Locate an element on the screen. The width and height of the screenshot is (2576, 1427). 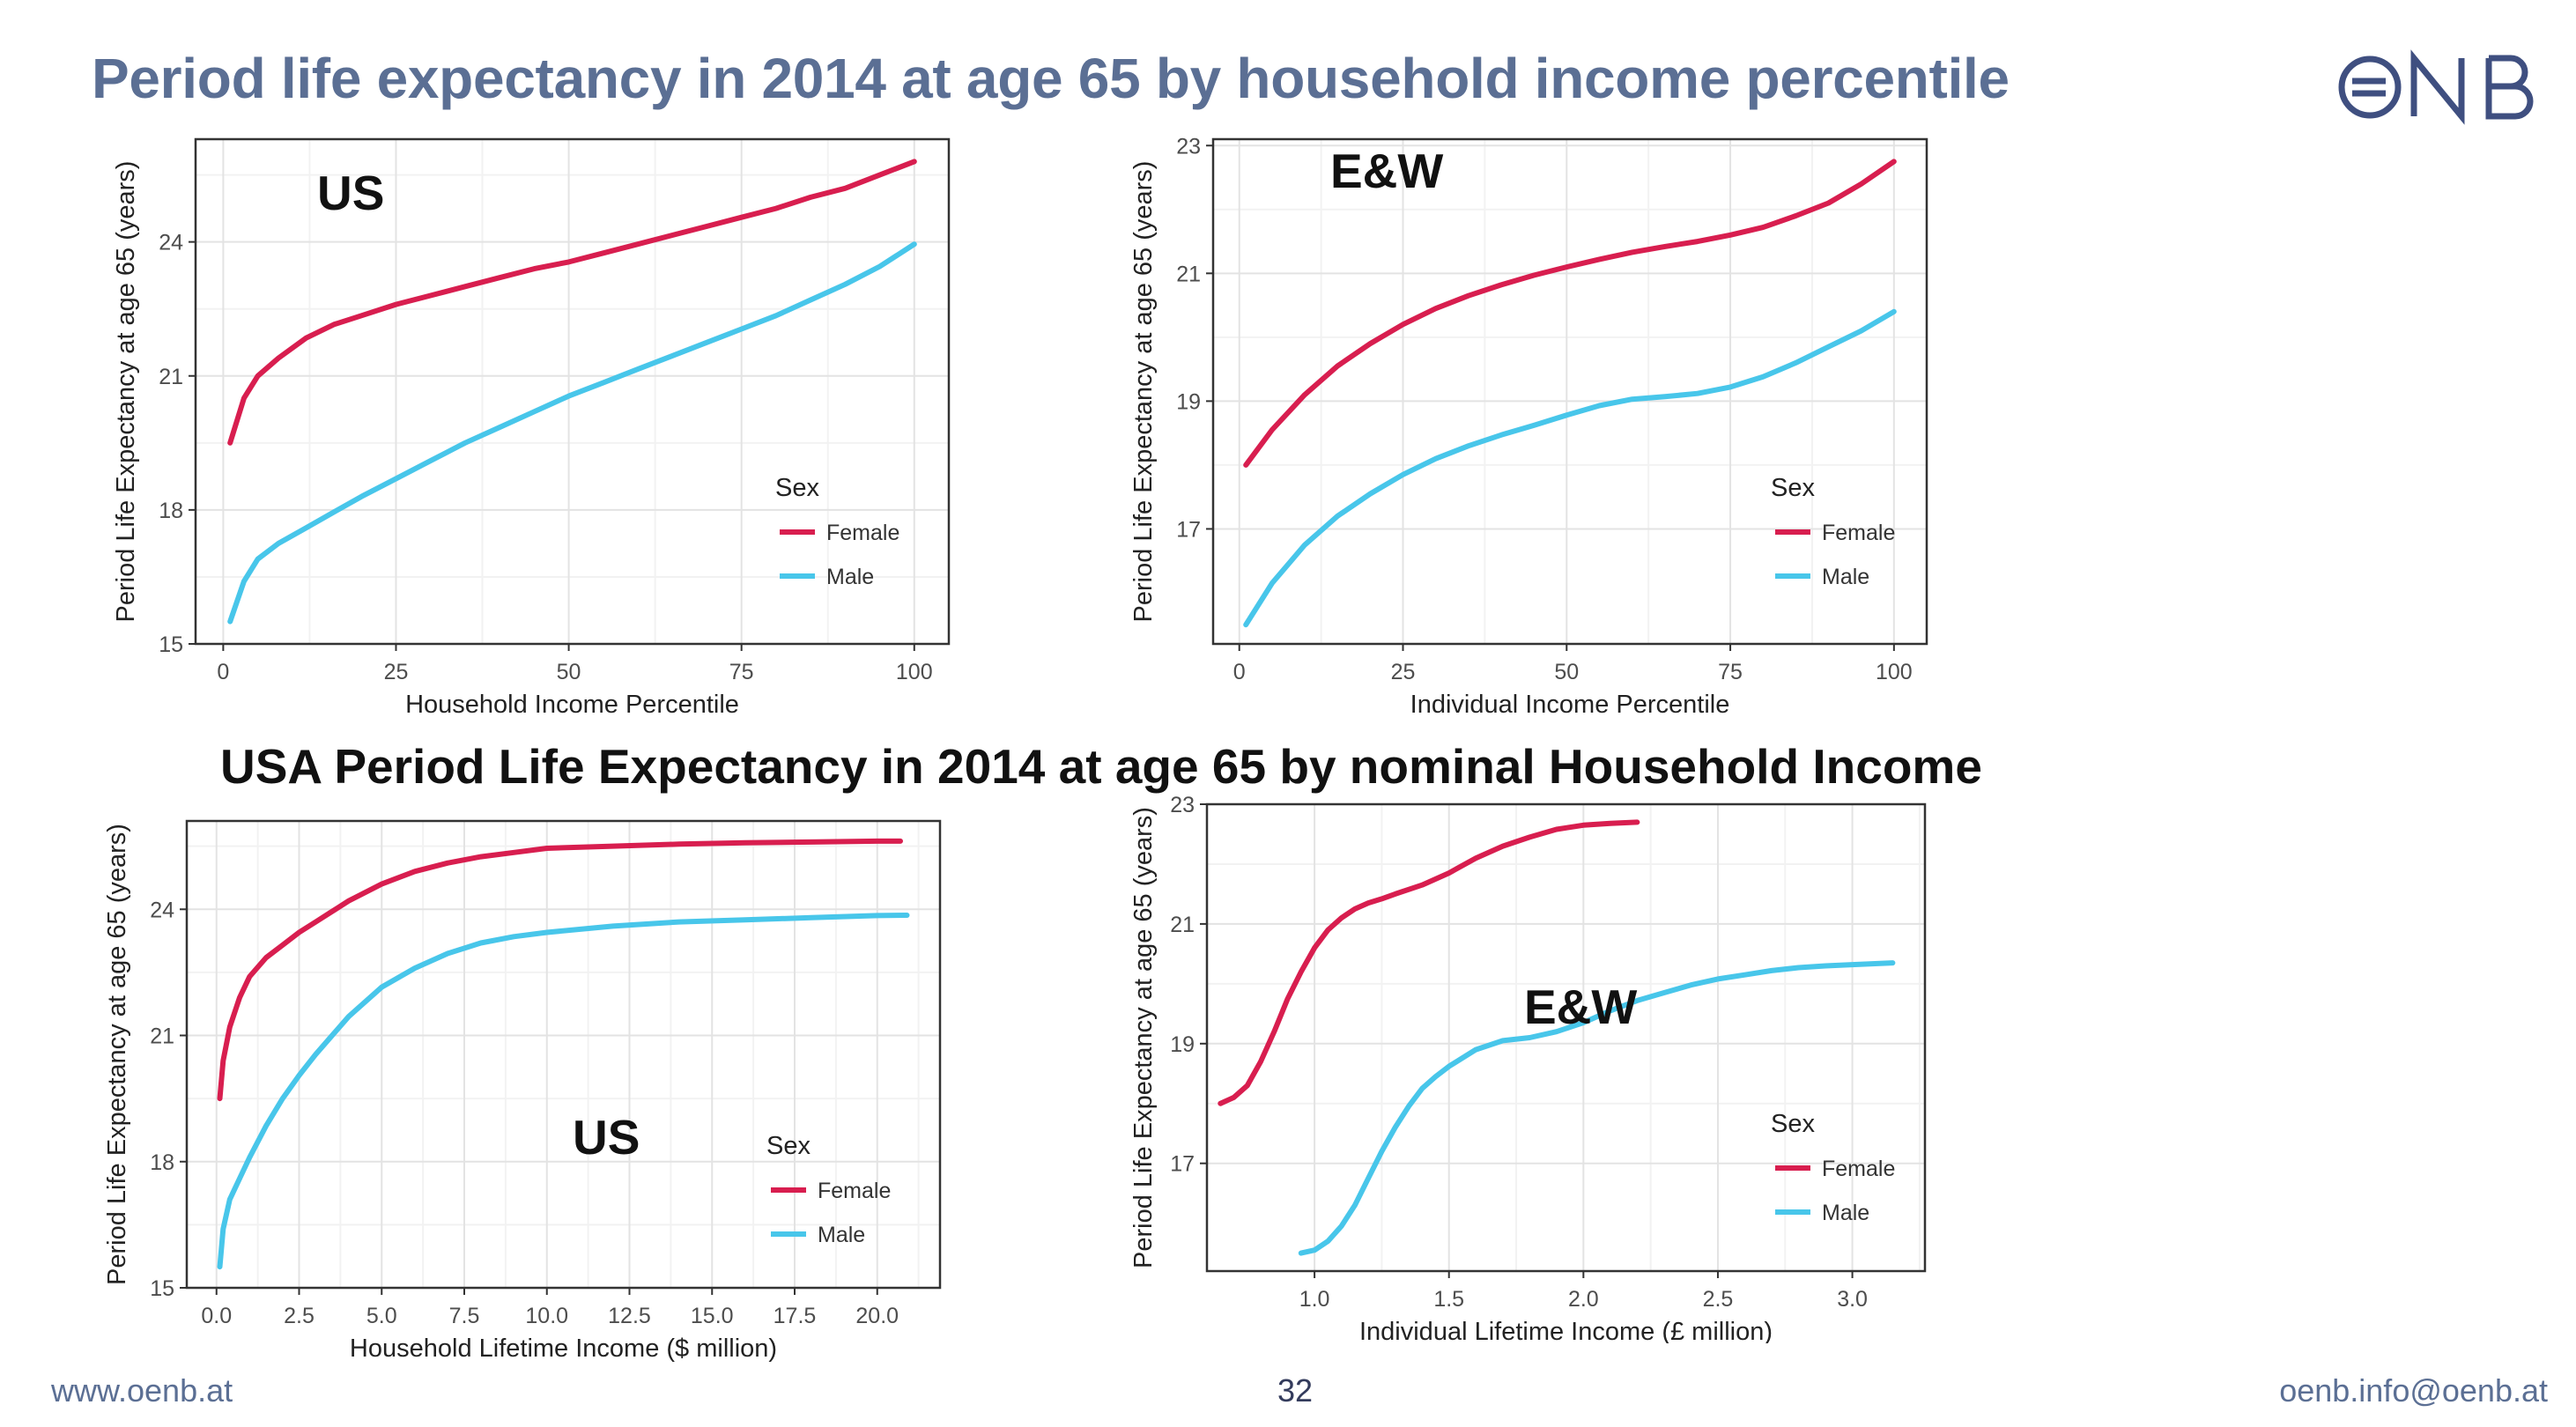
footer-website: www.oenb.at is located at coordinates (142, 1390).